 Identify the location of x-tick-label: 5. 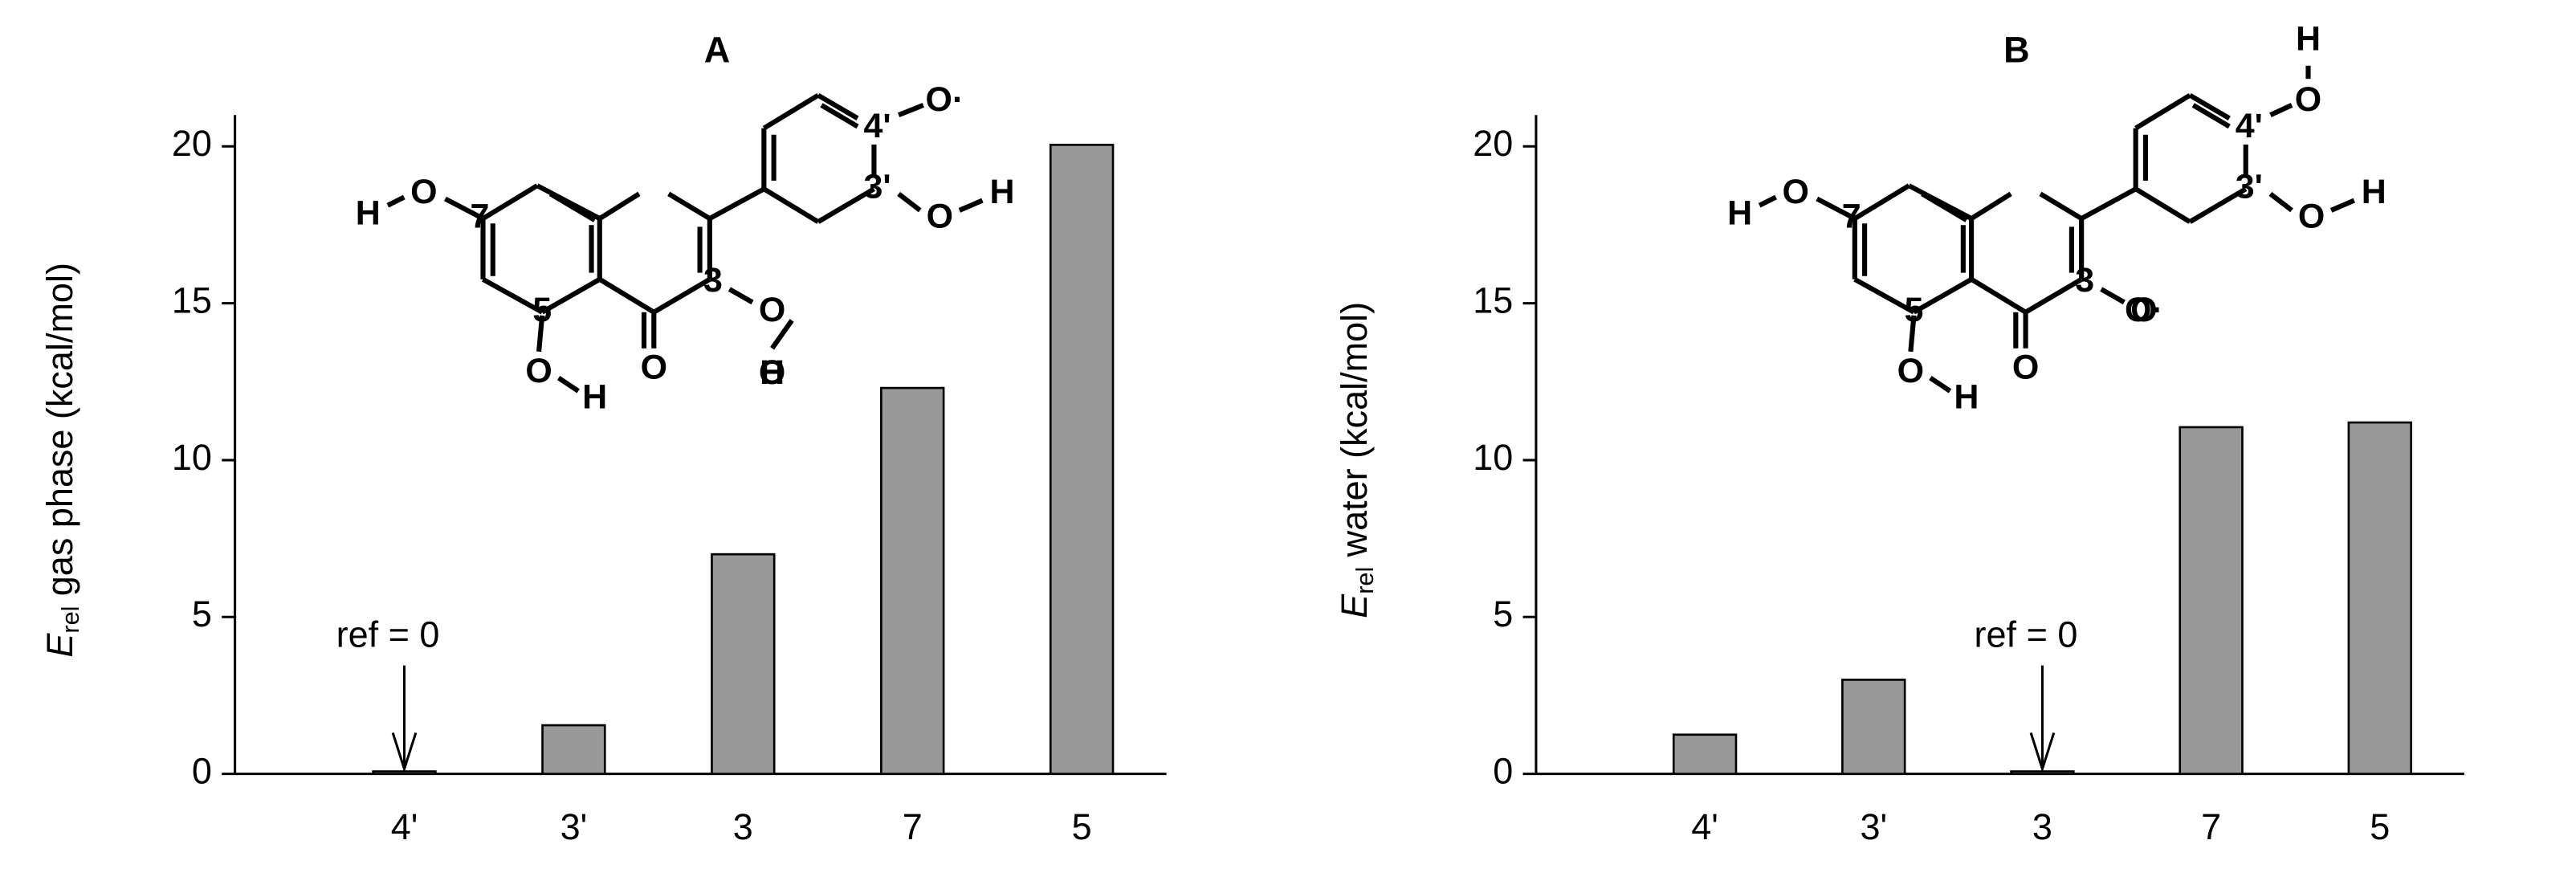
(2380, 826).